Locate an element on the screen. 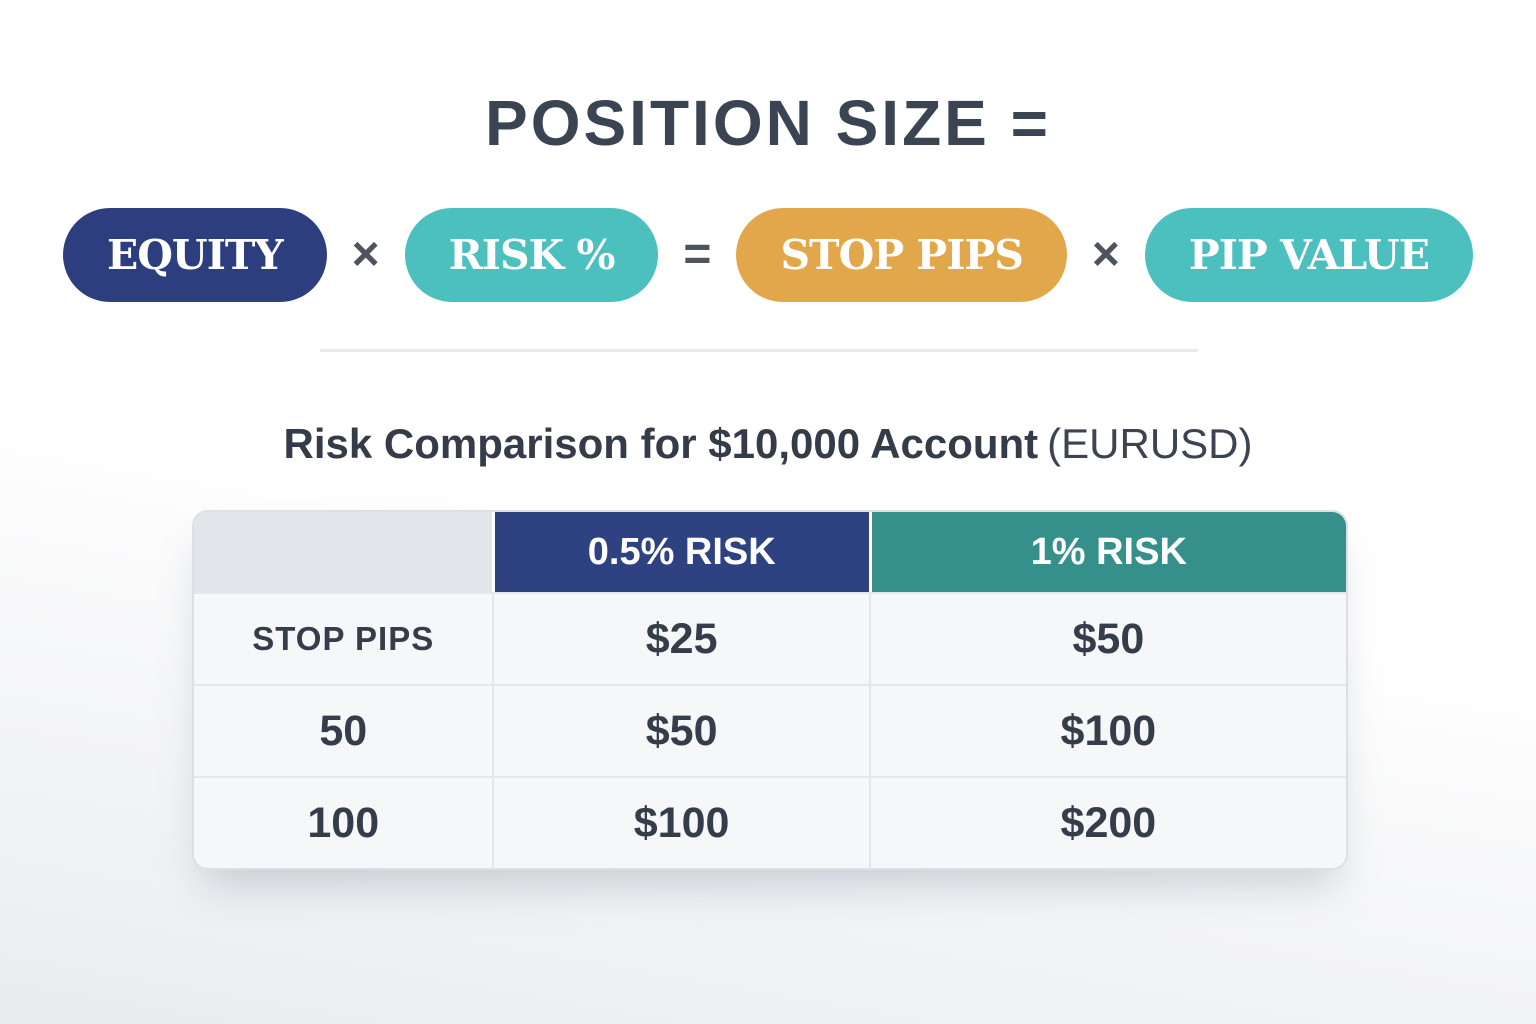  table-row: 100 $100 $200 is located at coordinates (770, 822).